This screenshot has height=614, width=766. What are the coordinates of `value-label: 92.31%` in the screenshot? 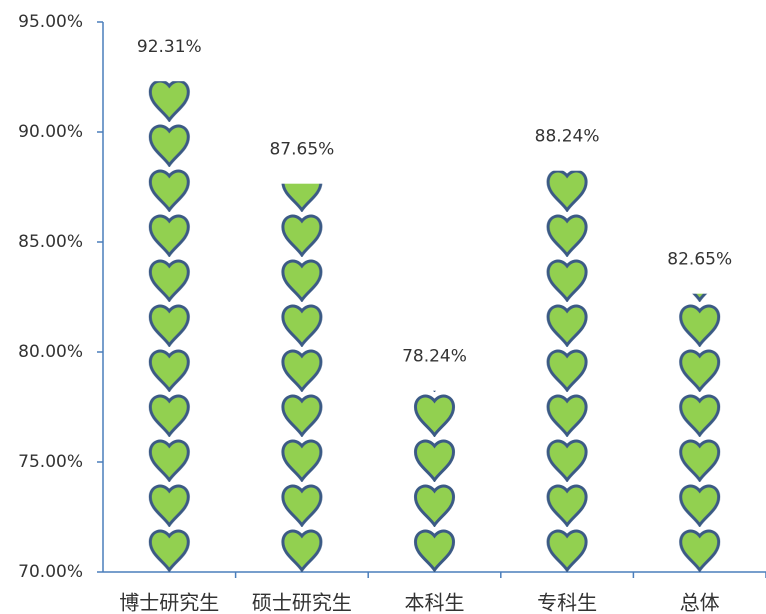 It's located at (169, 47).